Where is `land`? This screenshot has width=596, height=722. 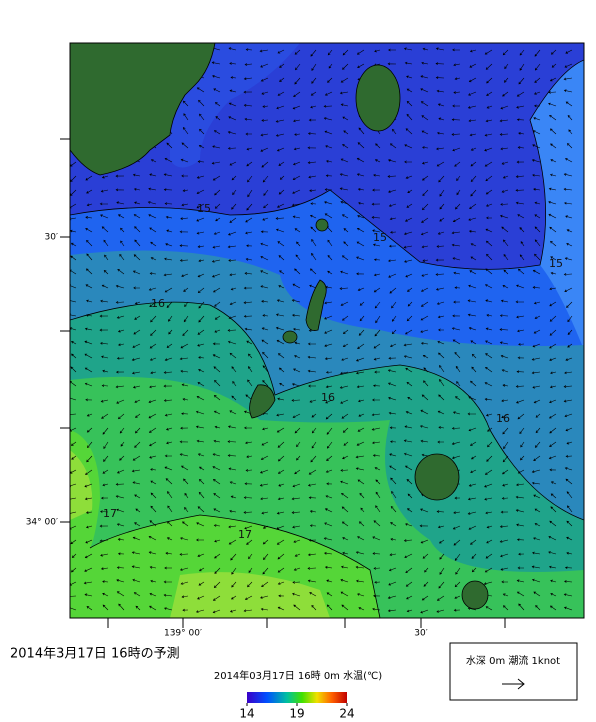 land is located at coordinates (143, 109).